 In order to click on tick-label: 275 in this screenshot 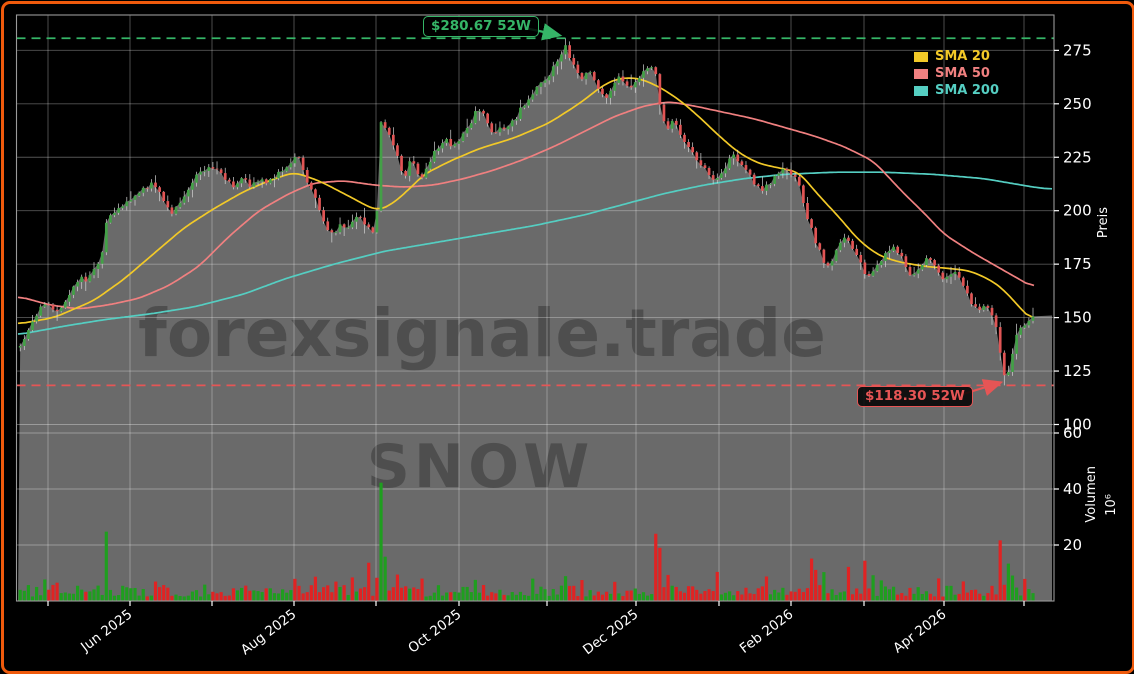, I will do `click(1077, 50)`.